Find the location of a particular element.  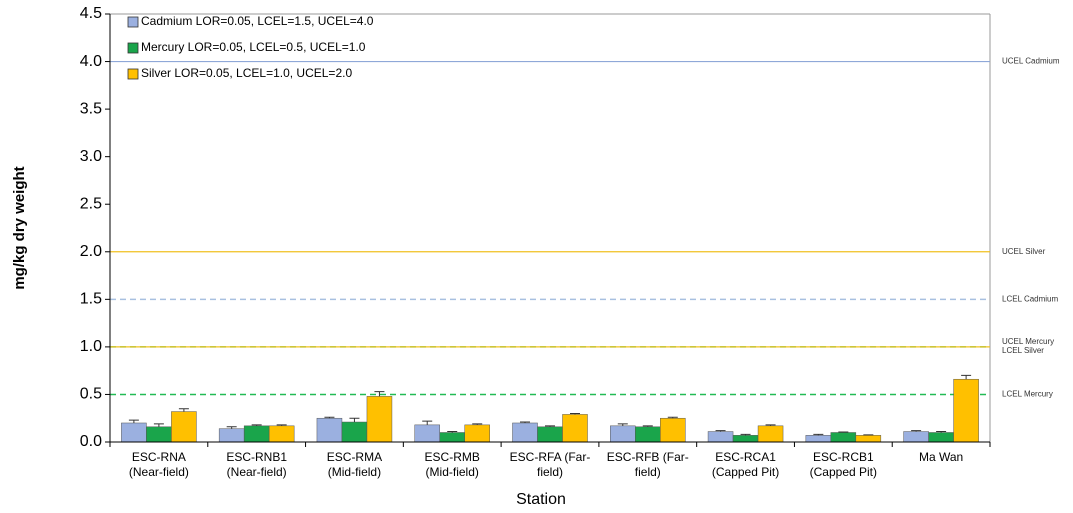

x-tick-label: ESC-RFB (Far-field) is located at coordinates (648, 464).